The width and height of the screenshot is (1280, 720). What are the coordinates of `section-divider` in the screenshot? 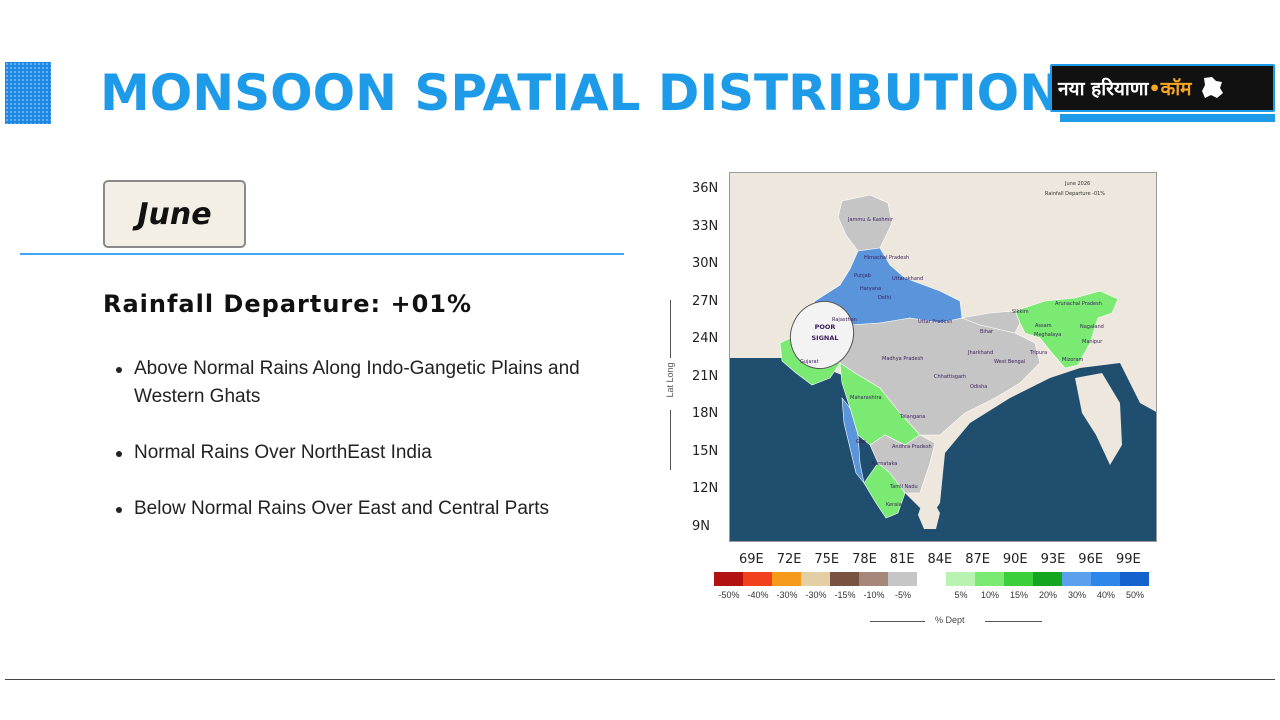 It's located at (322, 254).